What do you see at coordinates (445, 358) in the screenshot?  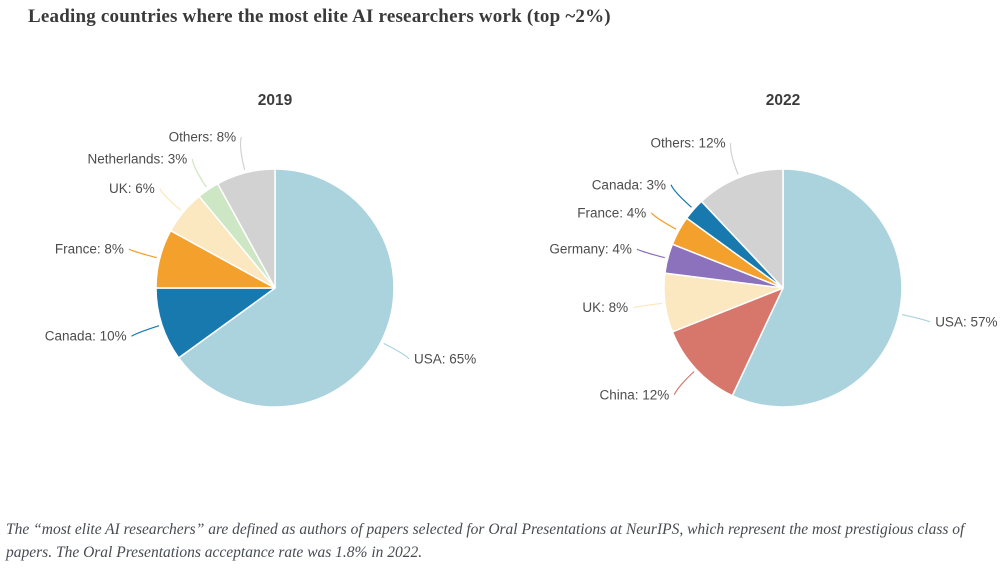 I see `pie-label-usa: USA: 65%` at bounding box center [445, 358].